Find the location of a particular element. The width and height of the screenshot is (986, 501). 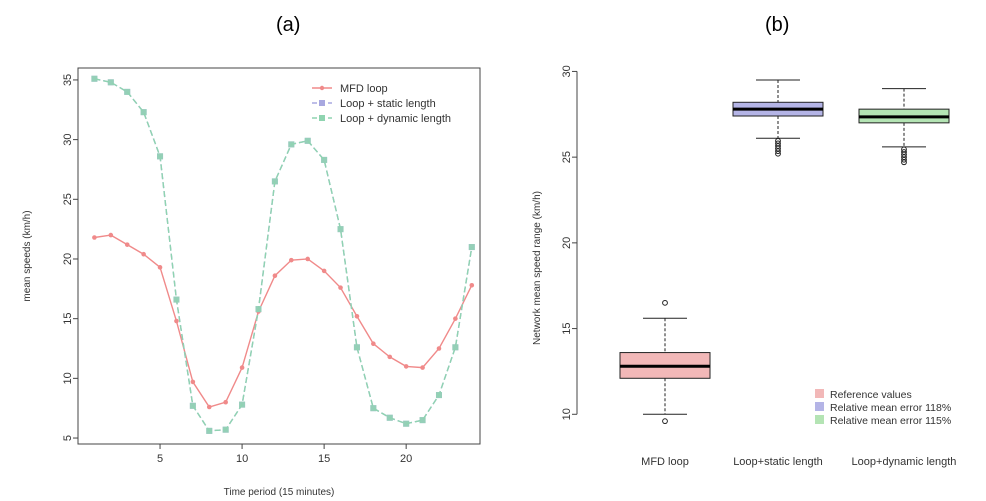

panel-a-label: (a) is located at coordinates (288, 25).